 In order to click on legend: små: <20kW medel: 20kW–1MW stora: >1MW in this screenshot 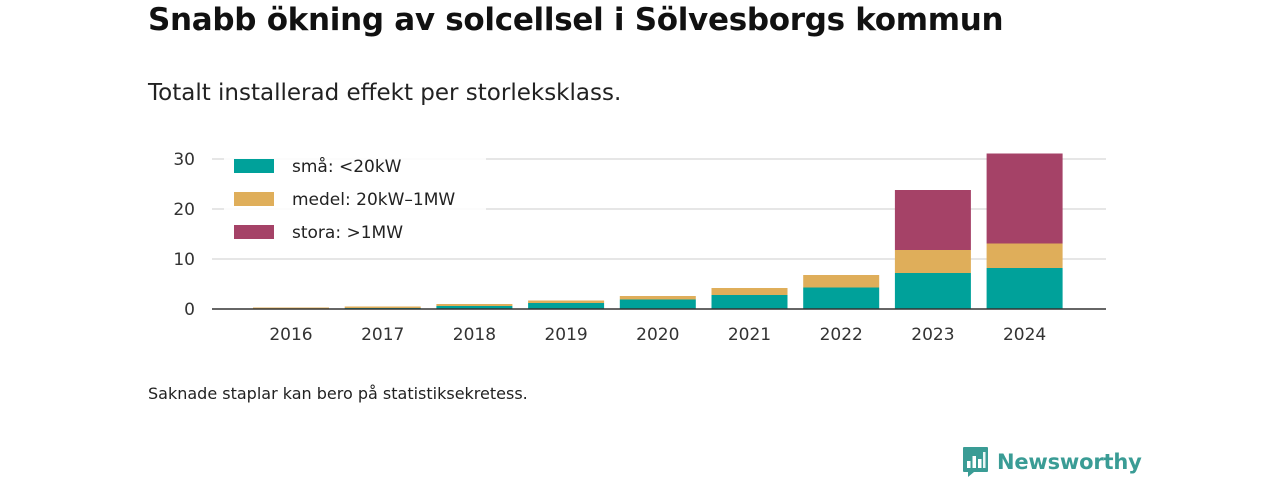, I will do `click(355, 199)`.